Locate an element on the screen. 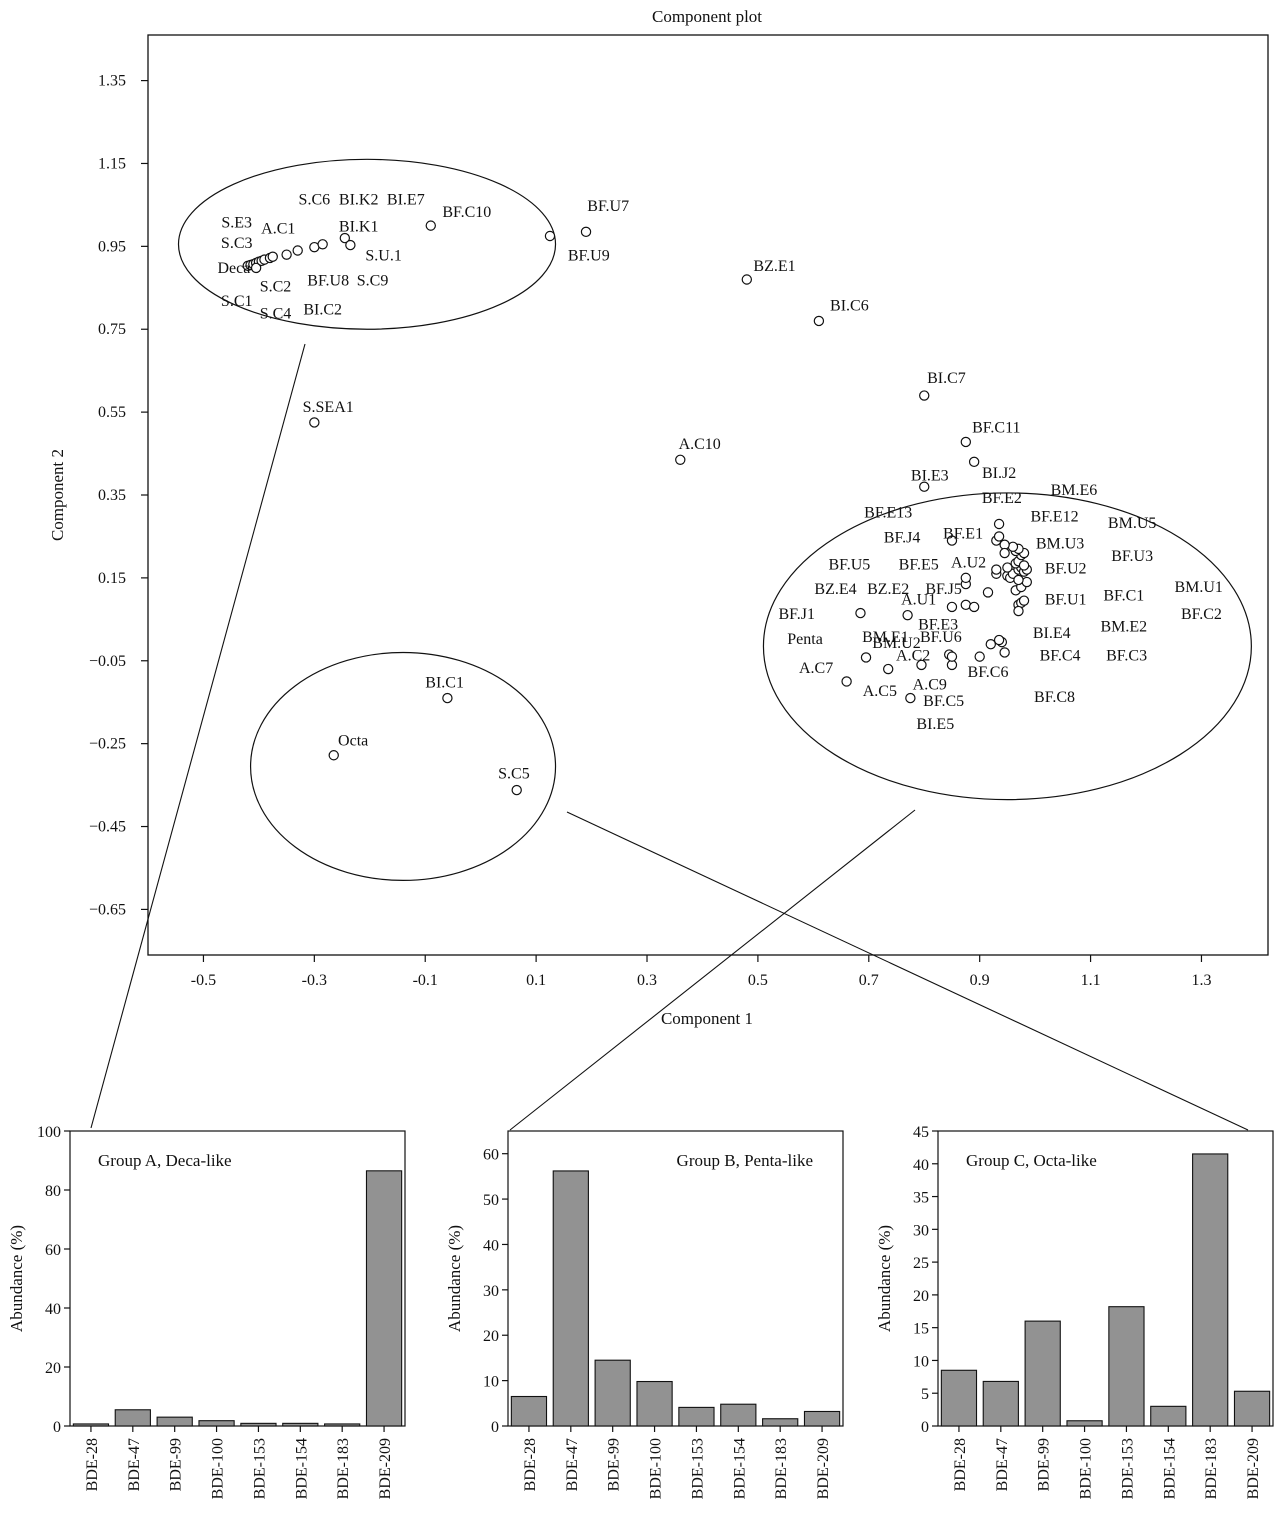 This screenshot has height=1516, width=1274. scatter-y-tick-label: 0.95 is located at coordinates (112, 246).